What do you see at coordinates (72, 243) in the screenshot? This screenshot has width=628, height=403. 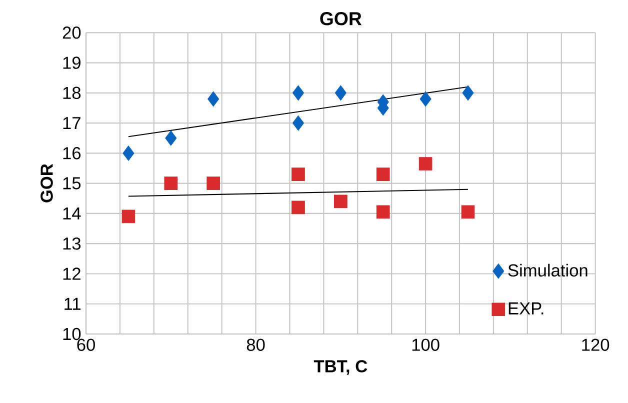 I see `y-tick-label: 13` at bounding box center [72, 243].